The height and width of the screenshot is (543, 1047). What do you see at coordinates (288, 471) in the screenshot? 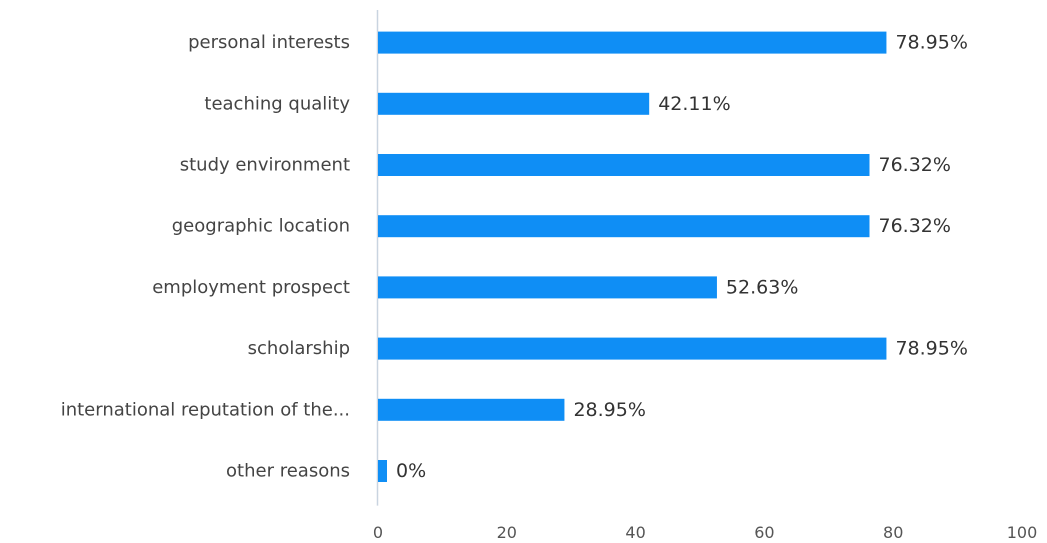
I see `category-label: other reasons` at bounding box center [288, 471].